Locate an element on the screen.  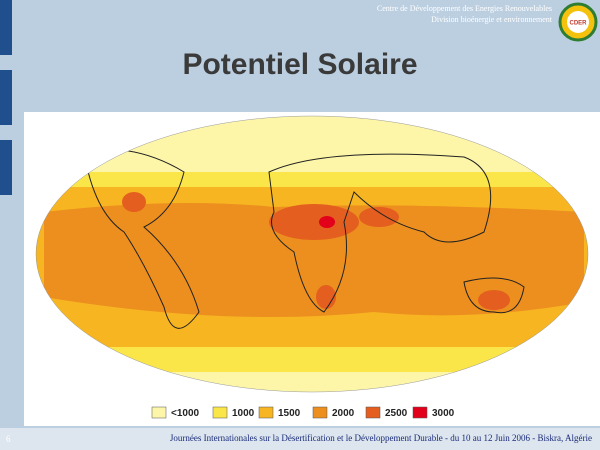
slide-title: Potentiel Solaire is located at coordinates (300, 64).